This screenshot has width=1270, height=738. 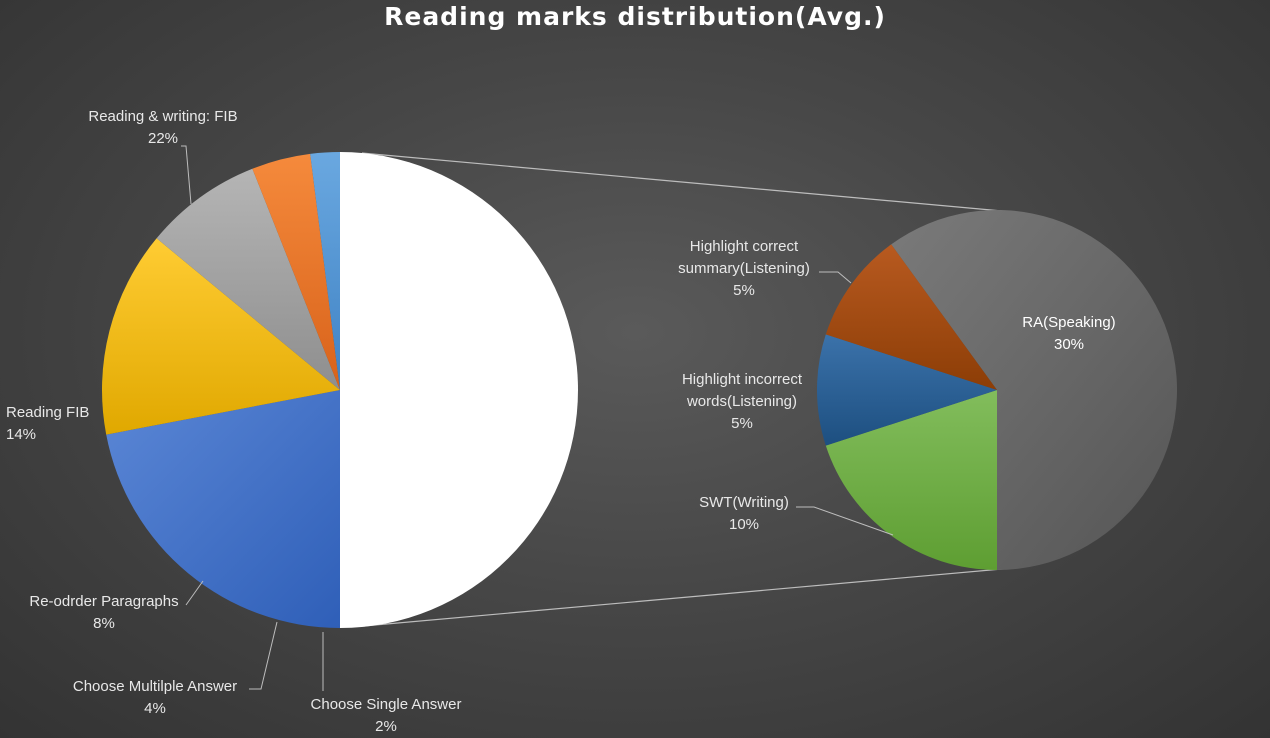 What do you see at coordinates (911, 480) in the screenshot?
I see `pie-slice-swt-writing` at bounding box center [911, 480].